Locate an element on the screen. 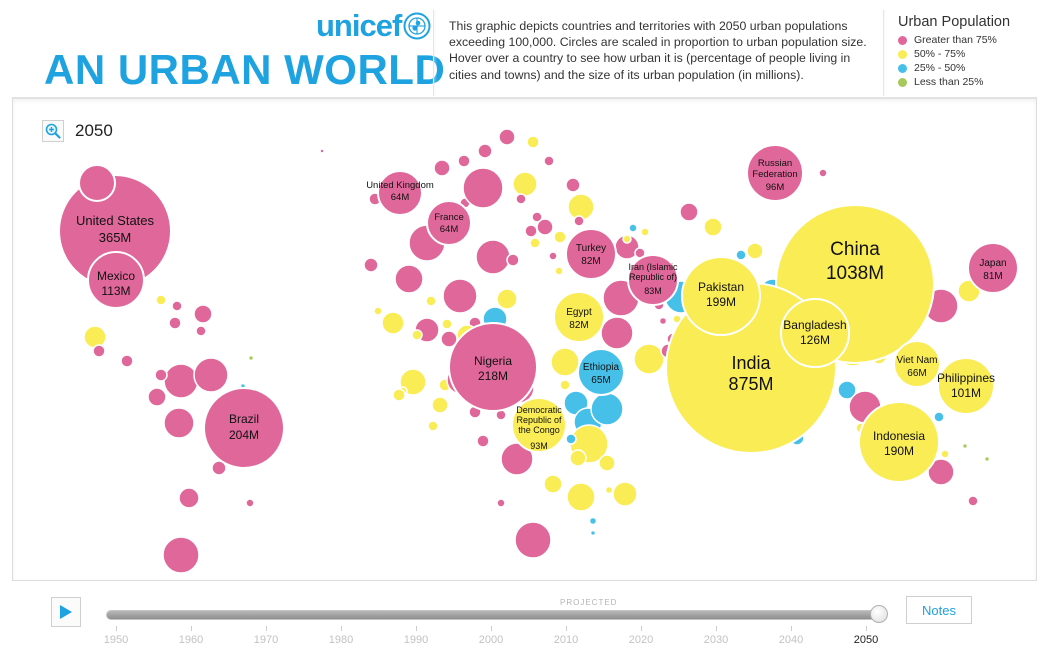 This screenshot has height=650, width=1042. bubble-france is located at coordinates (449, 223).